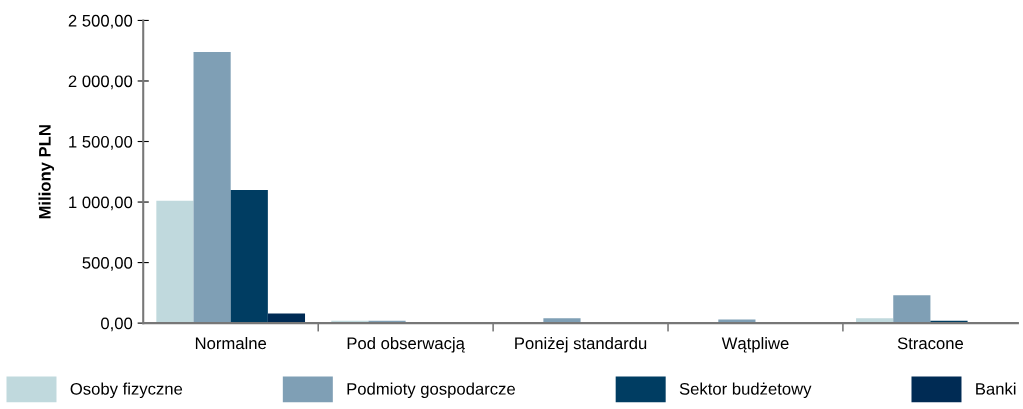  What do you see at coordinates (231, 343) in the screenshot?
I see `x-tick-label: Normalne` at bounding box center [231, 343].